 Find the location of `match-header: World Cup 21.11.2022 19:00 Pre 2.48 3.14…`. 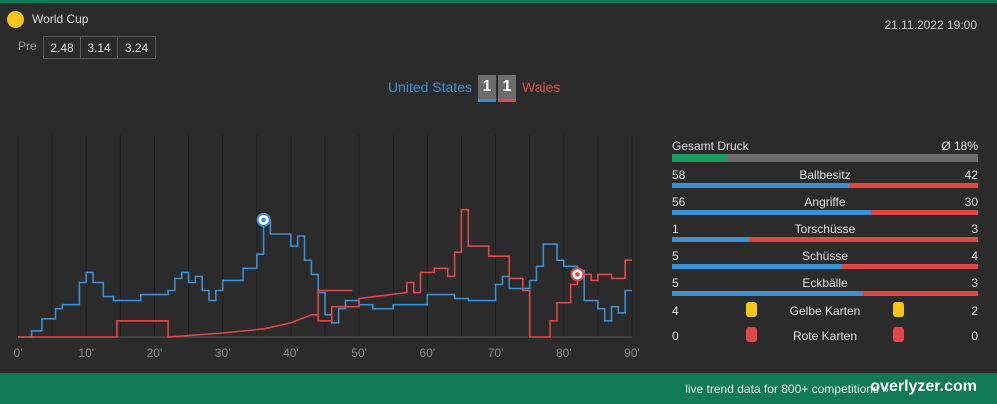

match-header: World Cup 21.11.2022 19:00 Pre 2.48 3.14… is located at coordinates (498, 33).